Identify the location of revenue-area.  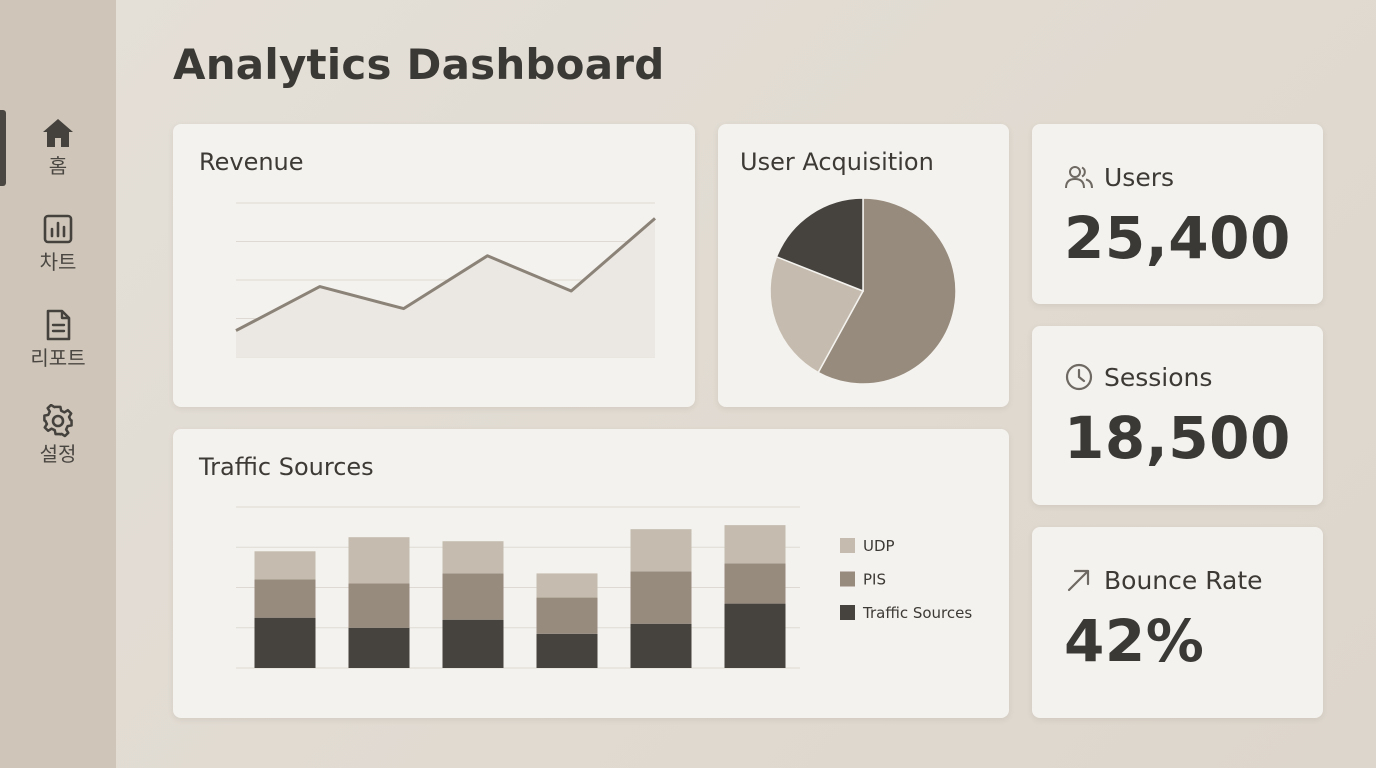
(445, 287).